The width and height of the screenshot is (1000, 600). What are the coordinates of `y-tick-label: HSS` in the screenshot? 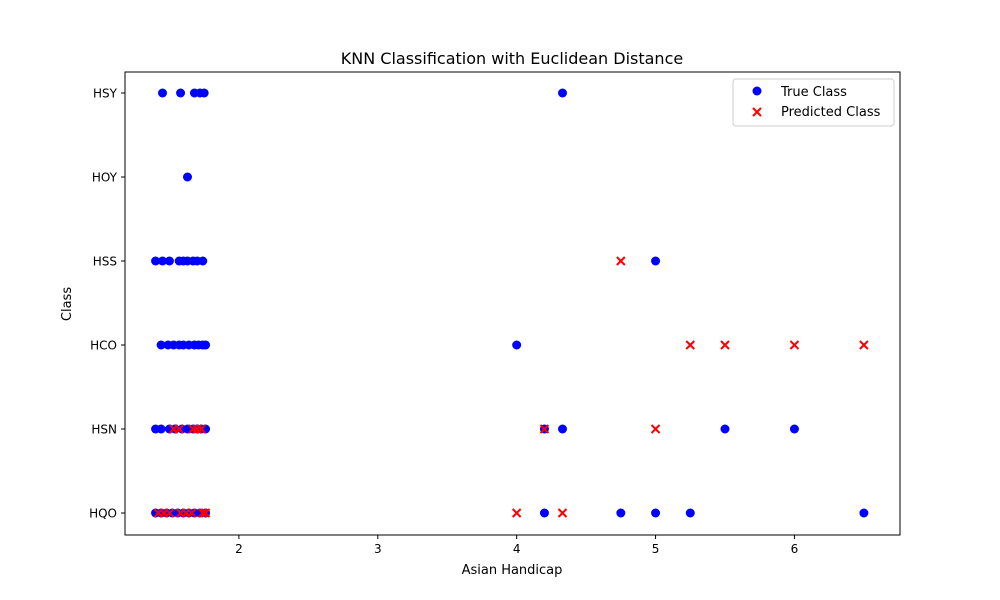 It's located at (105, 262).